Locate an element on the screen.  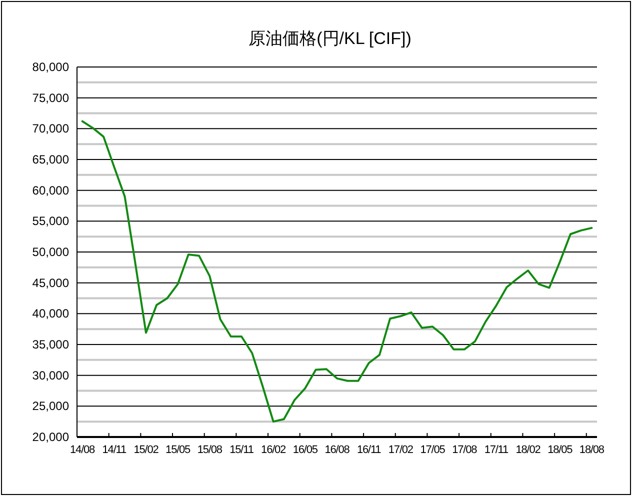
x-tick-label: 16/11 is located at coordinates (369, 450).